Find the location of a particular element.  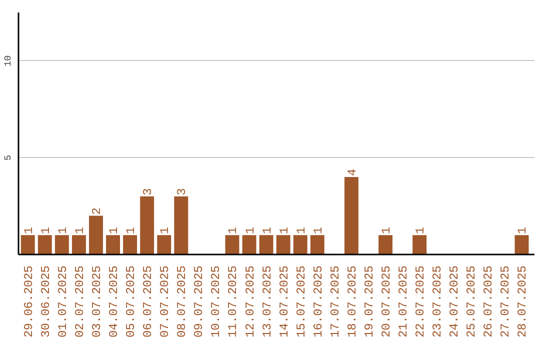

x-tick-label: 11.07.2025 is located at coordinates (233, 301).